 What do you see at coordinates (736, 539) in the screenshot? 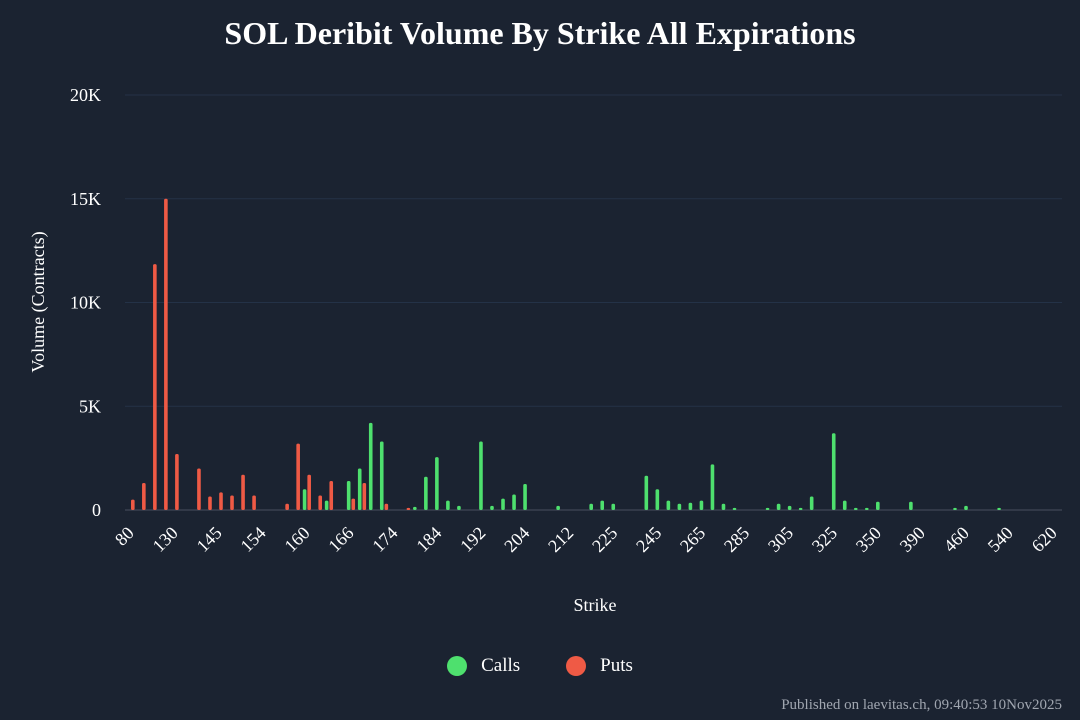
I see `x-tick-label: 285` at bounding box center [736, 539].